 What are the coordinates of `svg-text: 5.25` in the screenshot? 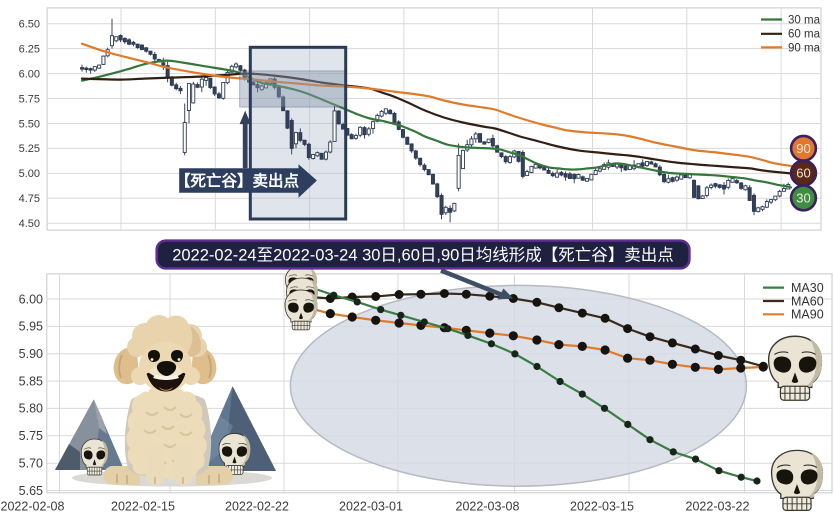 It's located at (29, 149).